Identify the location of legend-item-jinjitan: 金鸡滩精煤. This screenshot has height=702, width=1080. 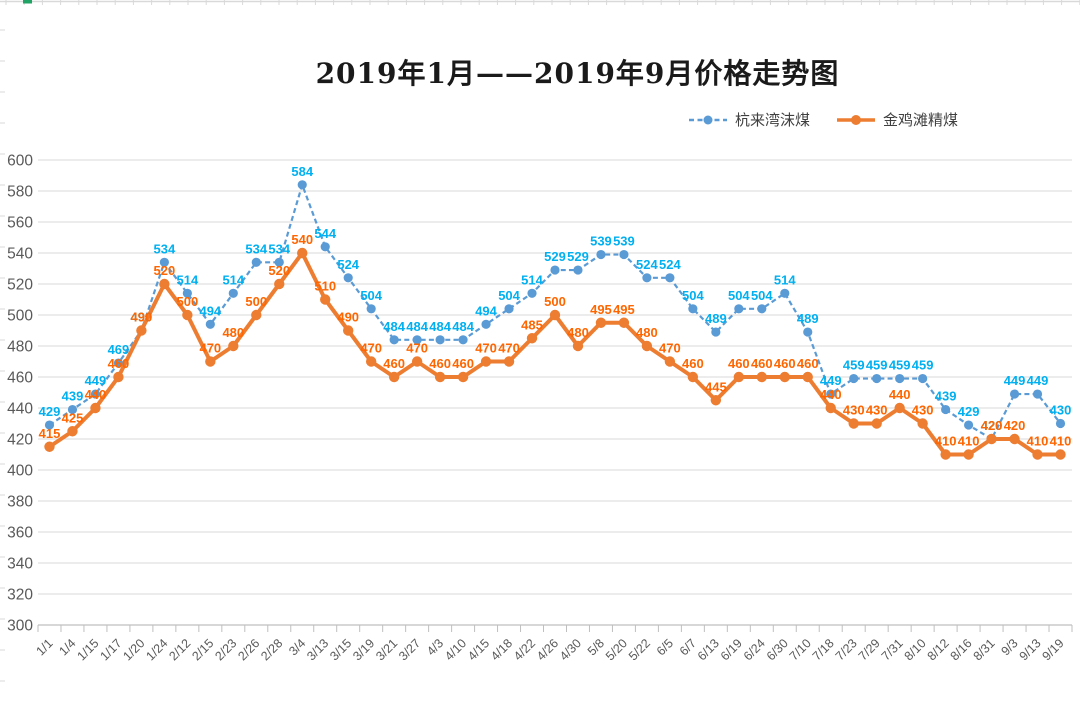
(897, 119).